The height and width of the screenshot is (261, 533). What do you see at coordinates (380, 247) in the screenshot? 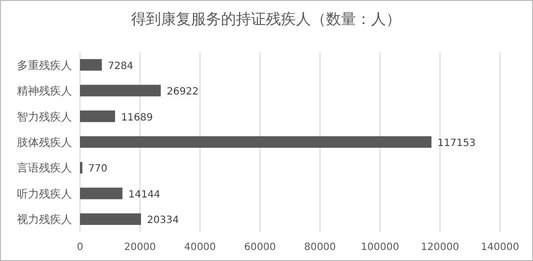
I see `x-tick-label: 100000` at bounding box center [380, 247].